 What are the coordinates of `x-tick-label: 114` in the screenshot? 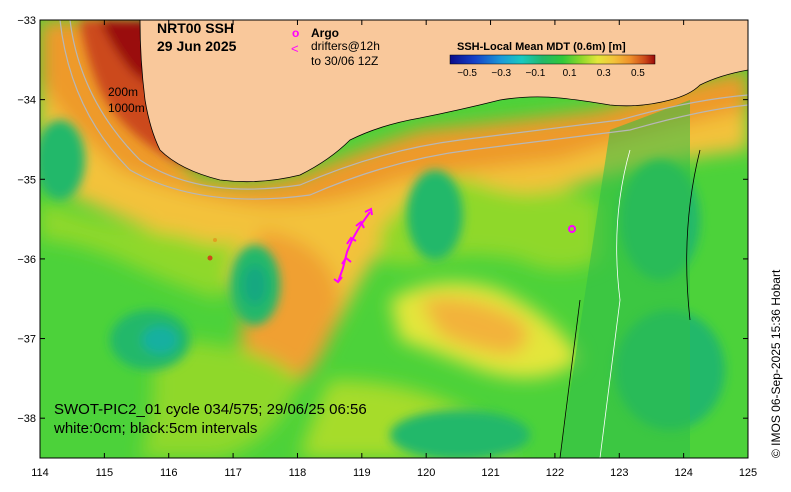 It's located at (40, 473).